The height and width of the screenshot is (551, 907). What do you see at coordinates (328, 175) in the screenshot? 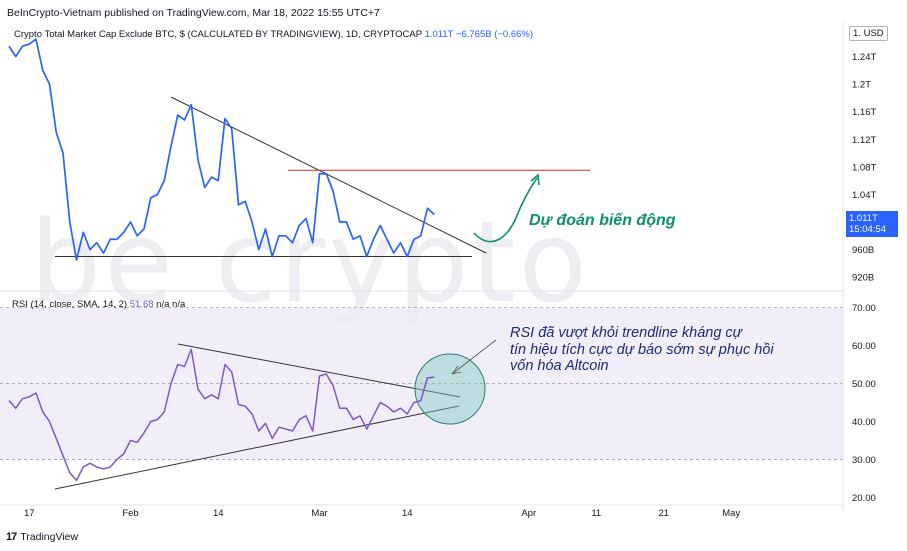
I see `descending-trendline` at bounding box center [328, 175].